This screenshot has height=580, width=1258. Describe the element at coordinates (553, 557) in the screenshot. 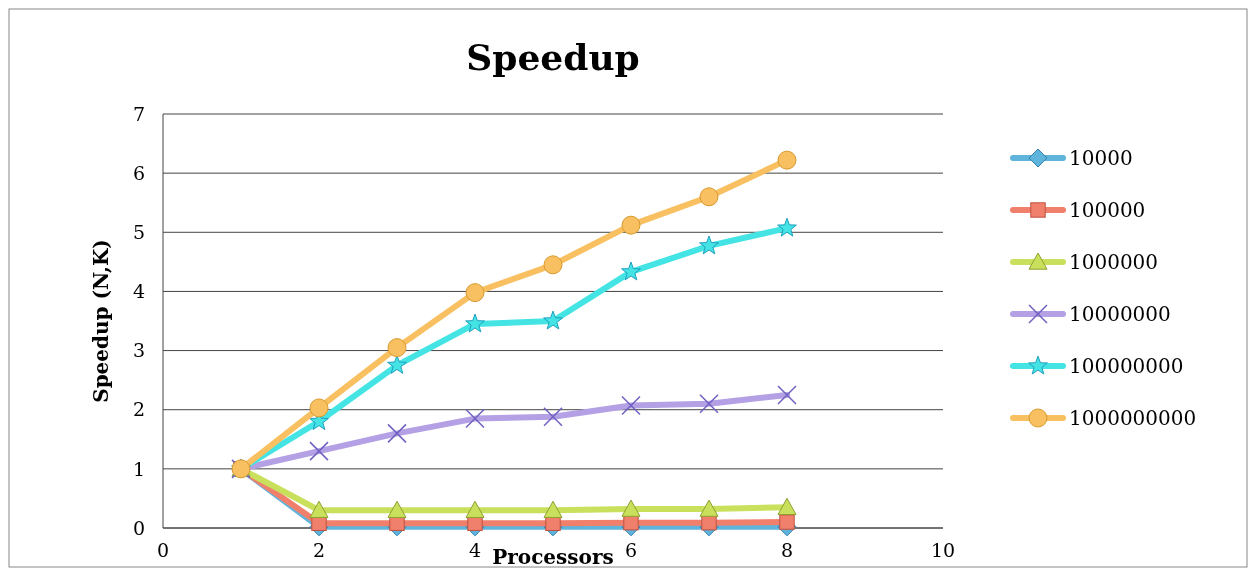

I see `x-axis-title: Processors` at that location.